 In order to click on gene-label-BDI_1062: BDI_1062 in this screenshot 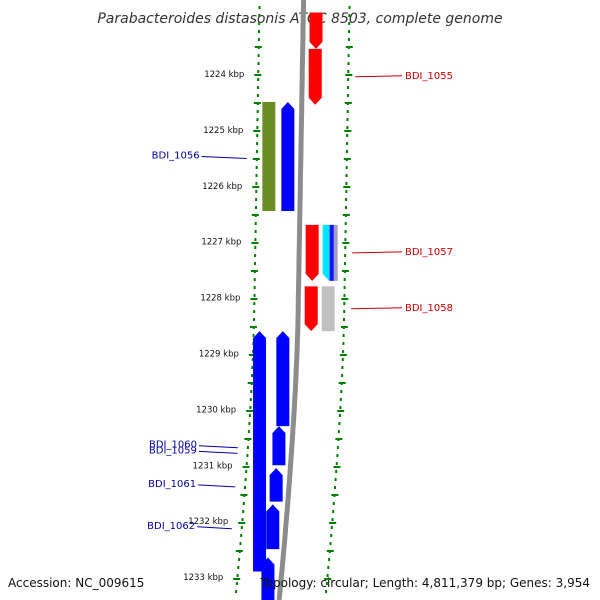, I will do `click(171, 526)`.